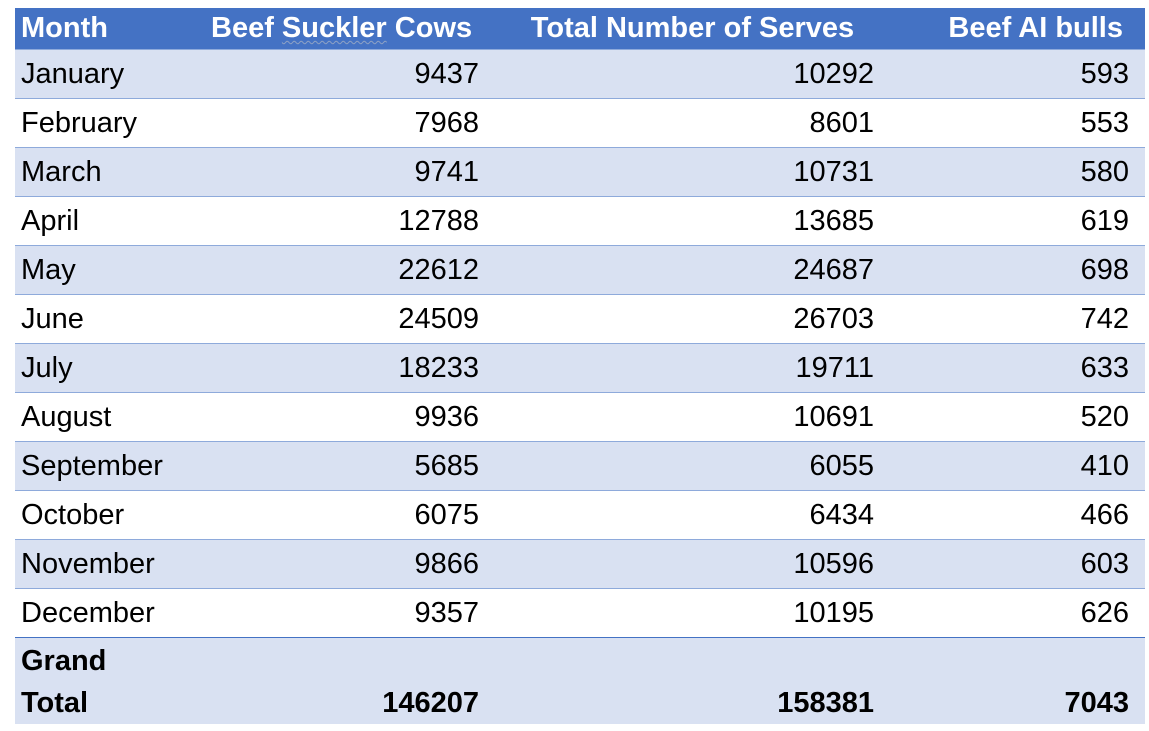  I want to click on cell-beef-suckler-cows: 9741, so click(350, 172).